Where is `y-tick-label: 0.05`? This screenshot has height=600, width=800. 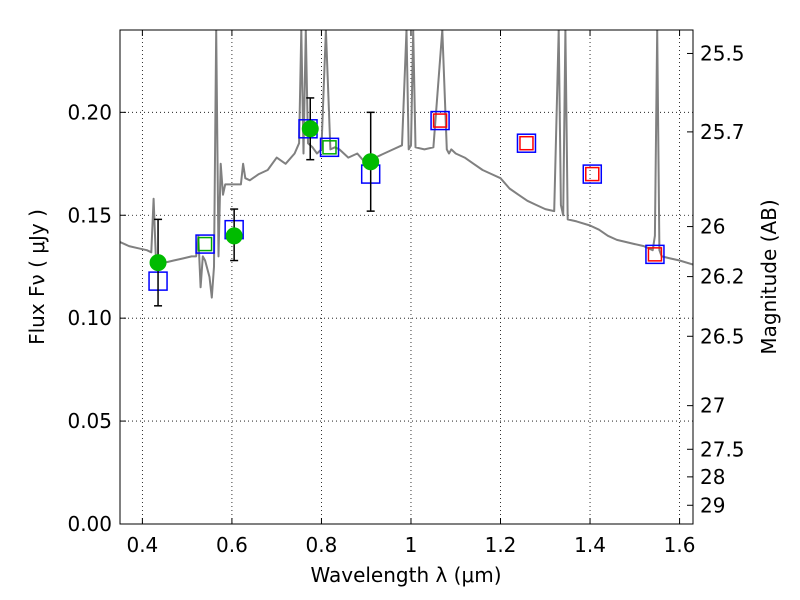 y-tick-label: 0.05 is located at coordinates (89, 421).